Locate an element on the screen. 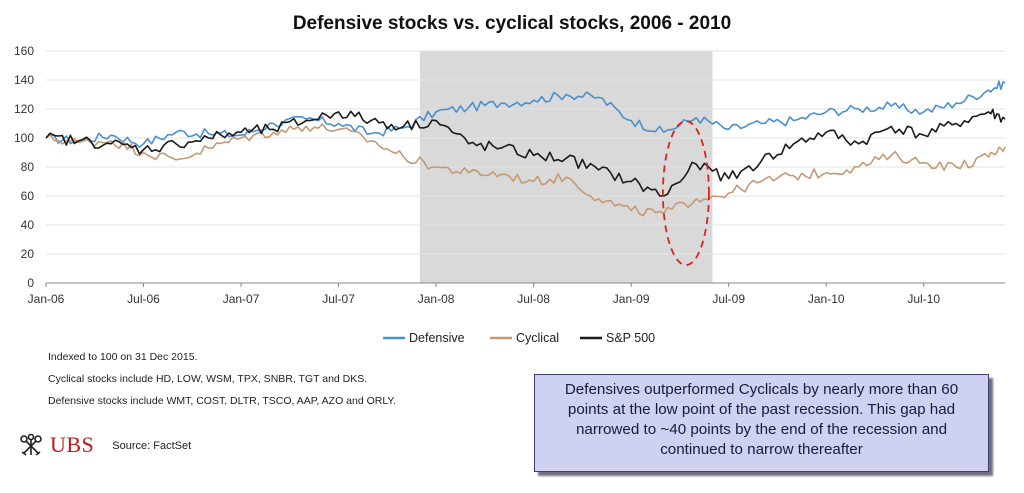 The height and width of the screenshot is (493, 1024). x-tick-label: Jul-07 is located at coordinates (338, 299).